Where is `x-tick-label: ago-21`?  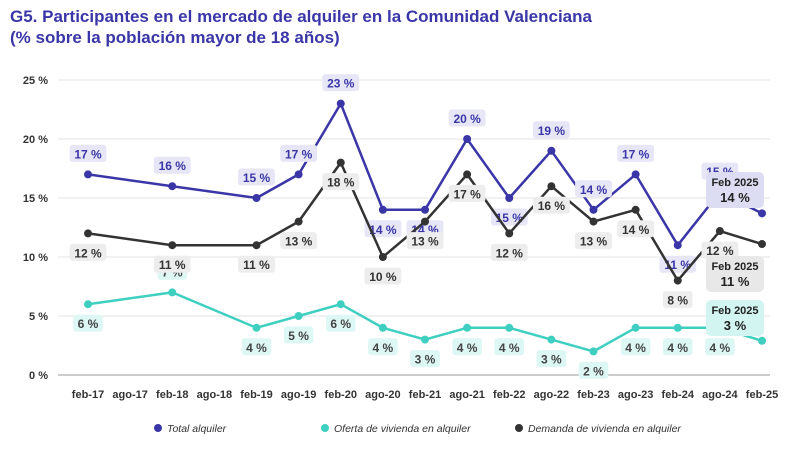
x-tick-label: ago-21 is located at coordinates (466, 395).